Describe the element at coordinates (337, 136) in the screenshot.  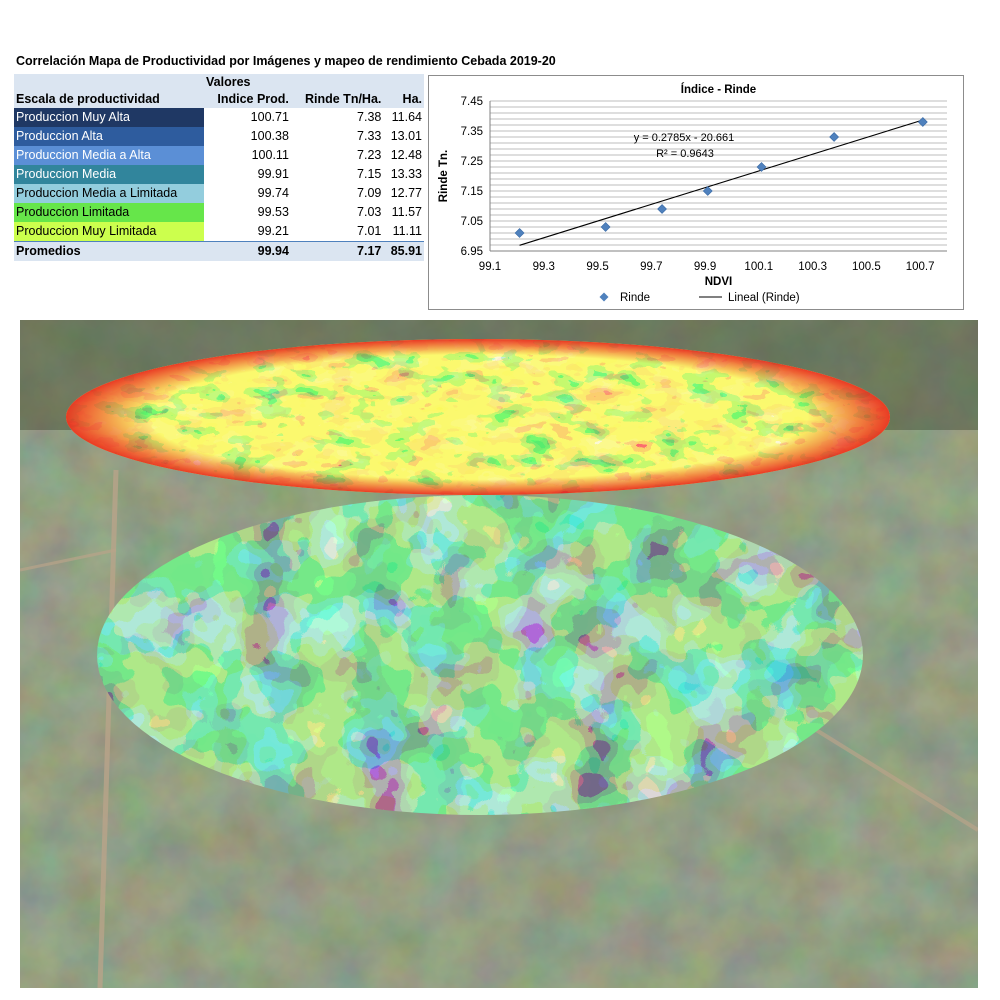
I see `rinde-cell: 7.33` at that location.